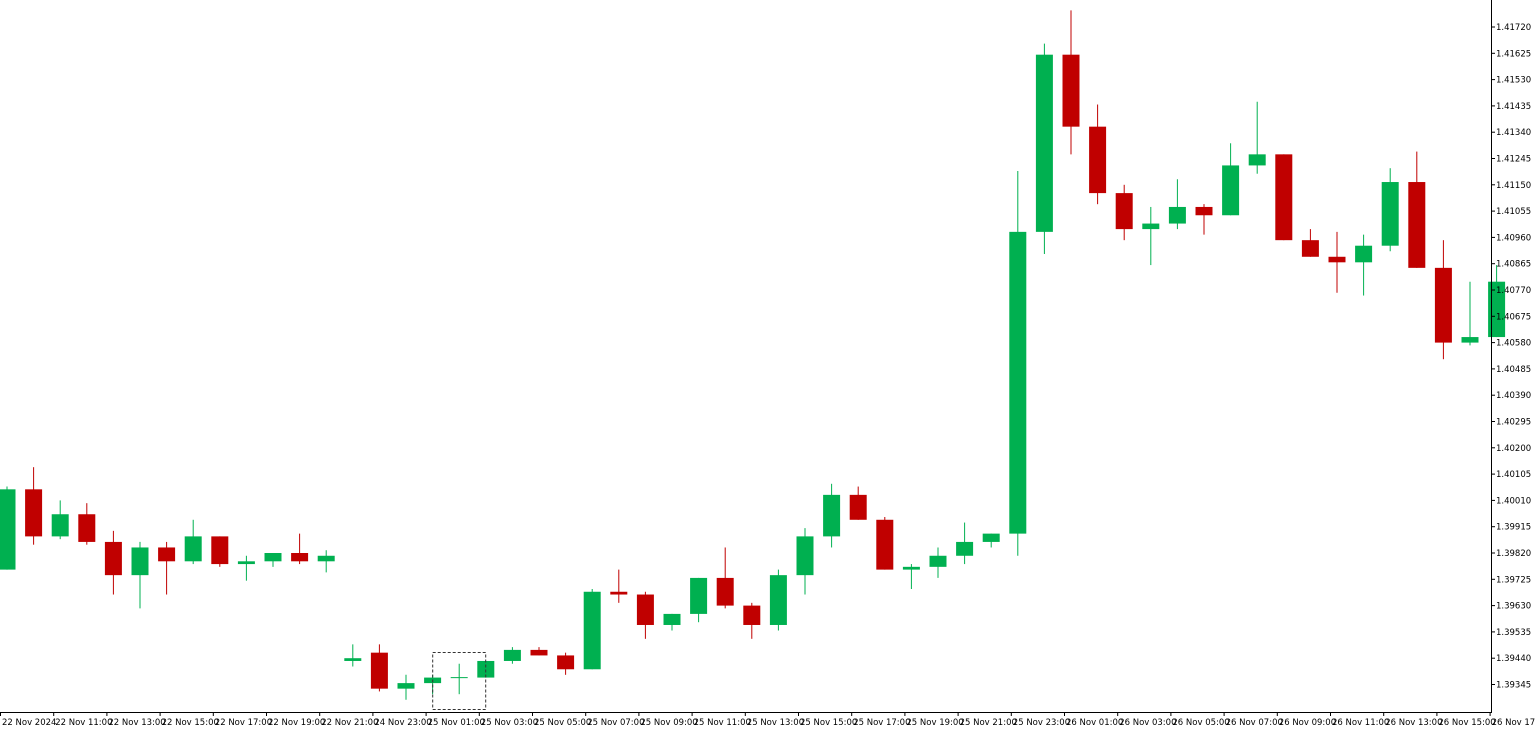 This screenshot has height=736, width=1536. I want to click on time-tick-label: 22 Nov 19:00, so click(296, 723).